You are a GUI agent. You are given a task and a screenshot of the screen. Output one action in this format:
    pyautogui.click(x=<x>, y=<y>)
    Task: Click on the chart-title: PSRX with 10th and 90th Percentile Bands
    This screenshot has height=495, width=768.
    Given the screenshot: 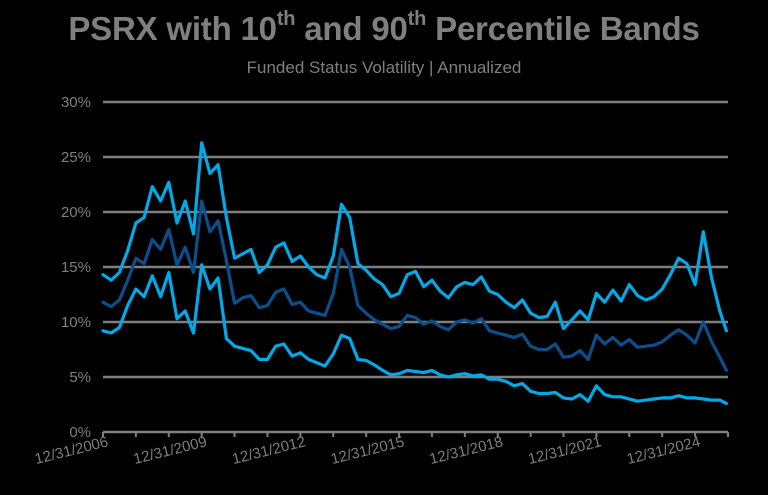 What is the action you would take?
    pyautogui.click(x=384, y=27)
    